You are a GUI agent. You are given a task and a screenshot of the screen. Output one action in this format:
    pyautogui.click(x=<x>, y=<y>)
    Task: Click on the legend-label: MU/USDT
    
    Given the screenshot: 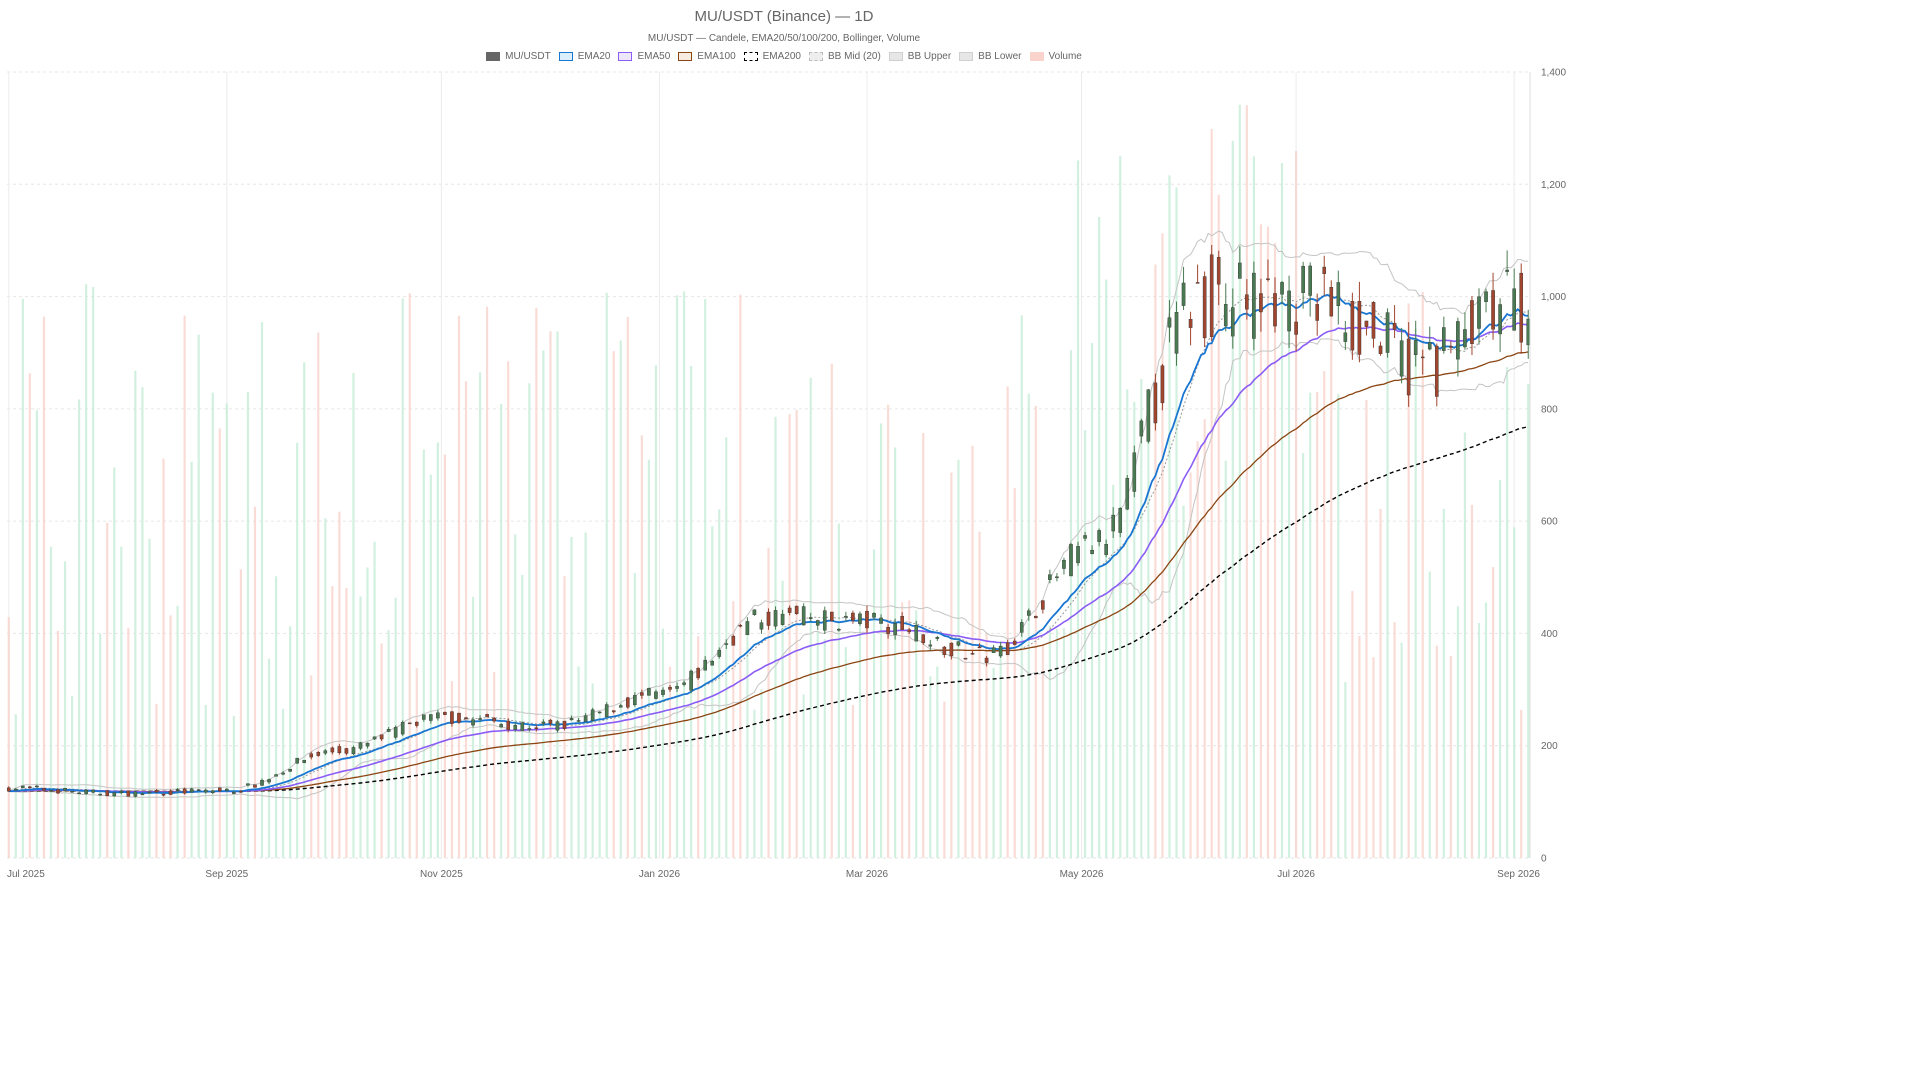 What is the action you would take?
    pyautogui.click(x=528, y=56)
    